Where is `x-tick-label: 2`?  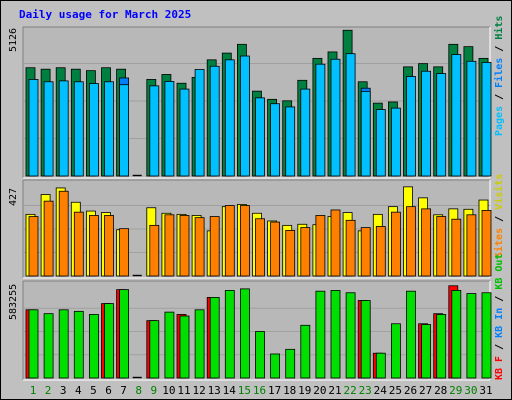
x-tick-label: 2 is located at coordinates (48, 390).